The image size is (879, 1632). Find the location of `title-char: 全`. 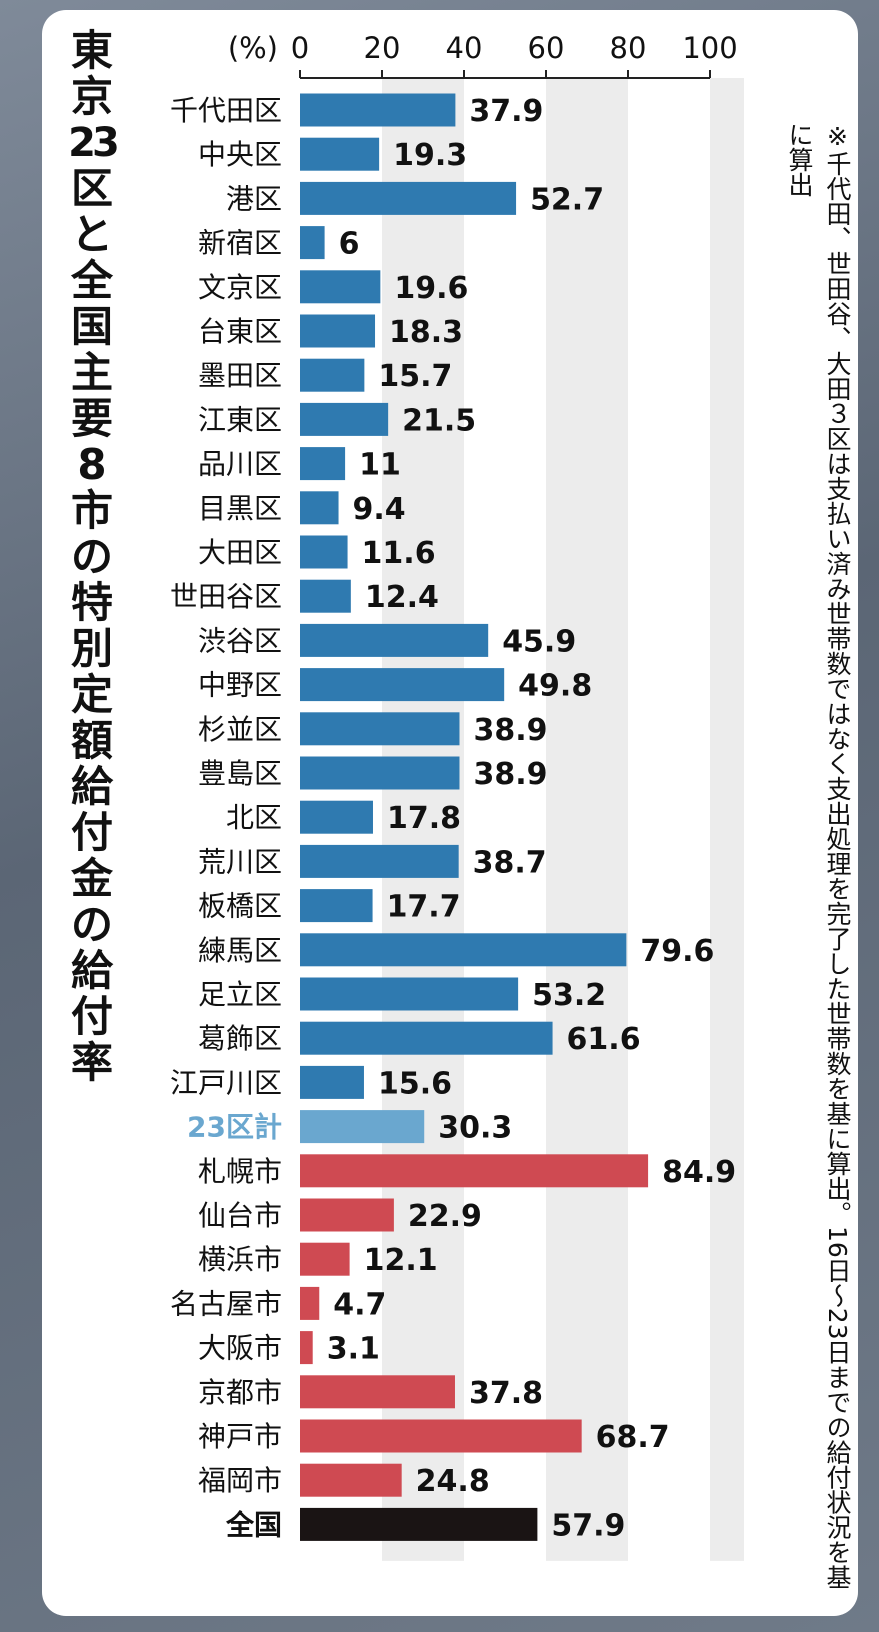

title-char: 全 is located at coordinates (91, 280).